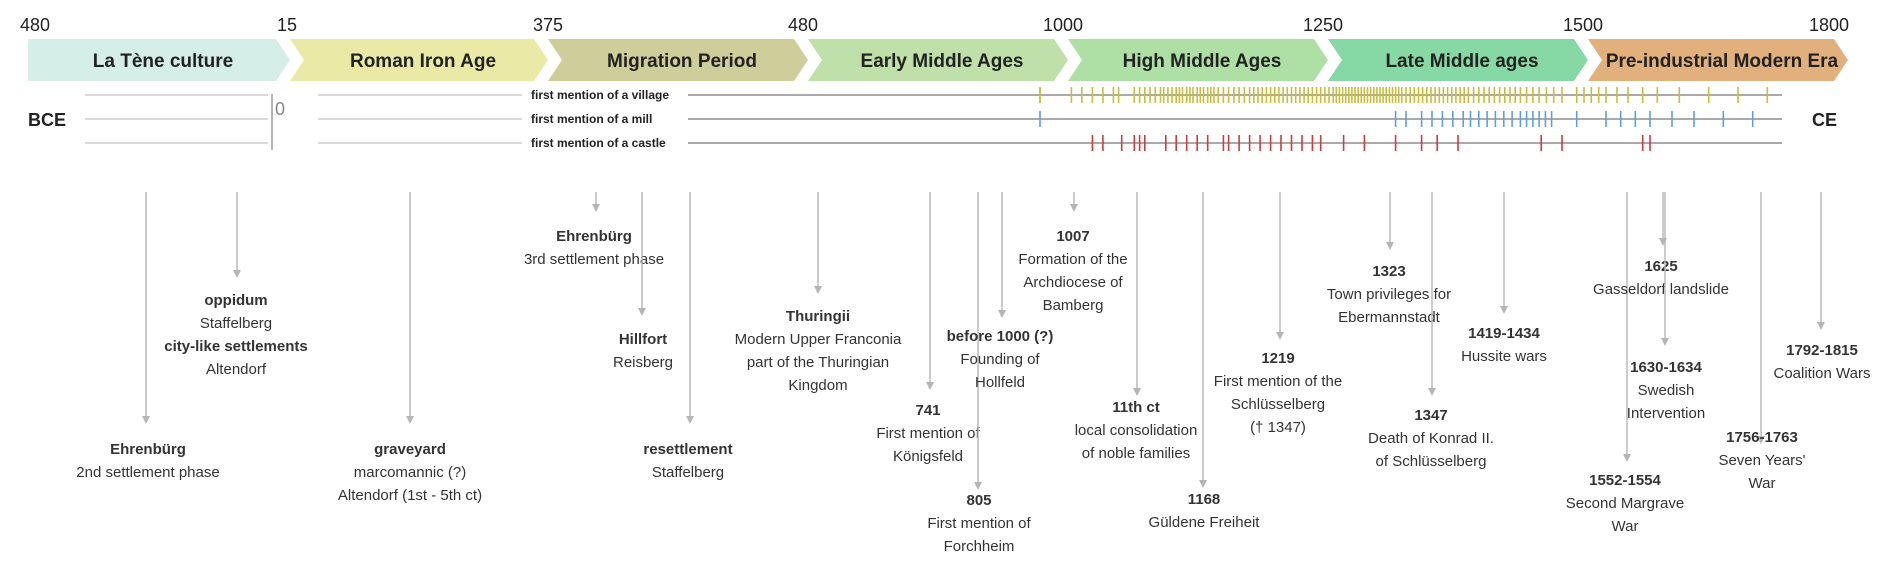  Describe the element at coordinates (927, 410) in the screenshot. I see `event-title: 741` at that location.